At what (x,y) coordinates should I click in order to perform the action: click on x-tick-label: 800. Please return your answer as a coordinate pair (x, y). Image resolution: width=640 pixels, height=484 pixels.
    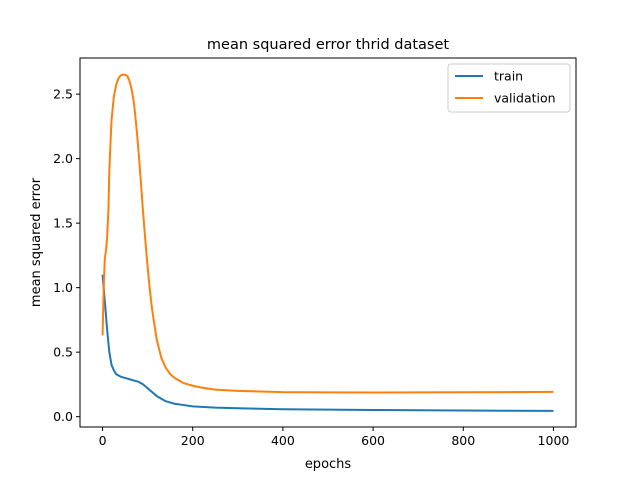
    Looking at the image, I should click on (463, 440).